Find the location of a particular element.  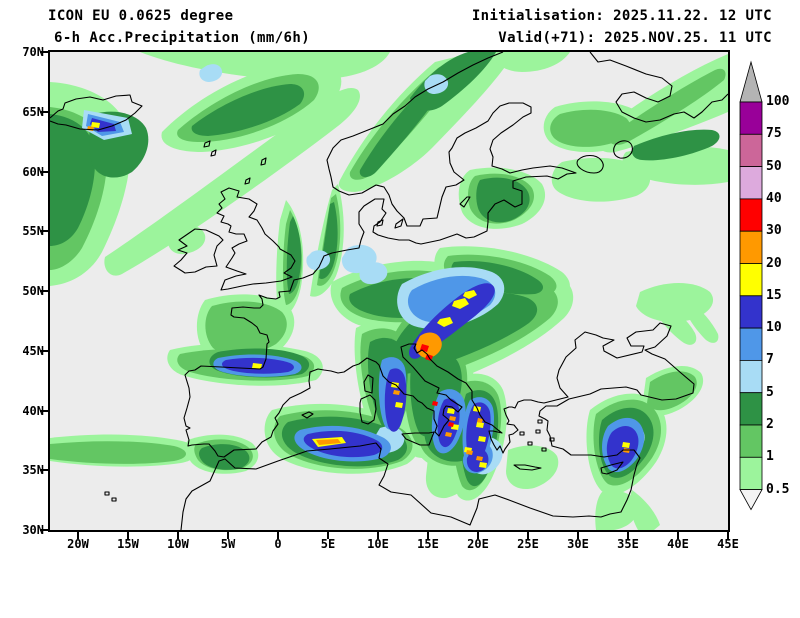

lat-tick-label: 70N is located at coordinates (33, 52).